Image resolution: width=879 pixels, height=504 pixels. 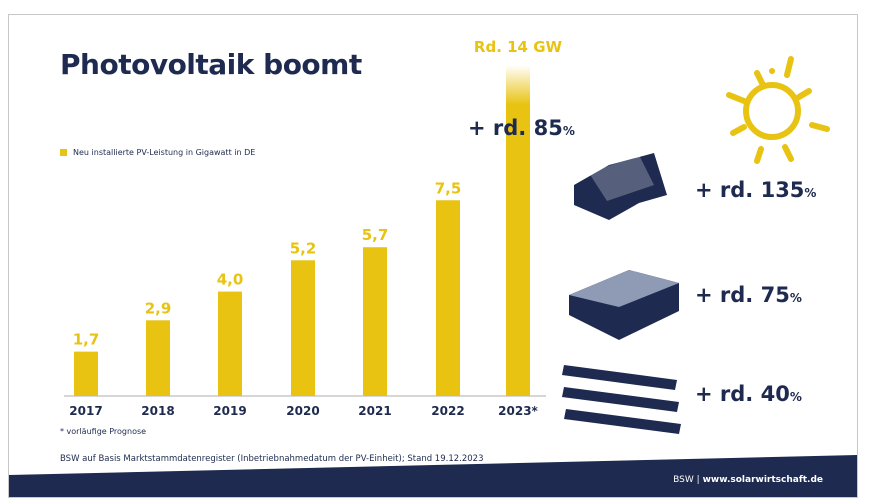 I want to click on bar-2018, so click(x=158, y=358).